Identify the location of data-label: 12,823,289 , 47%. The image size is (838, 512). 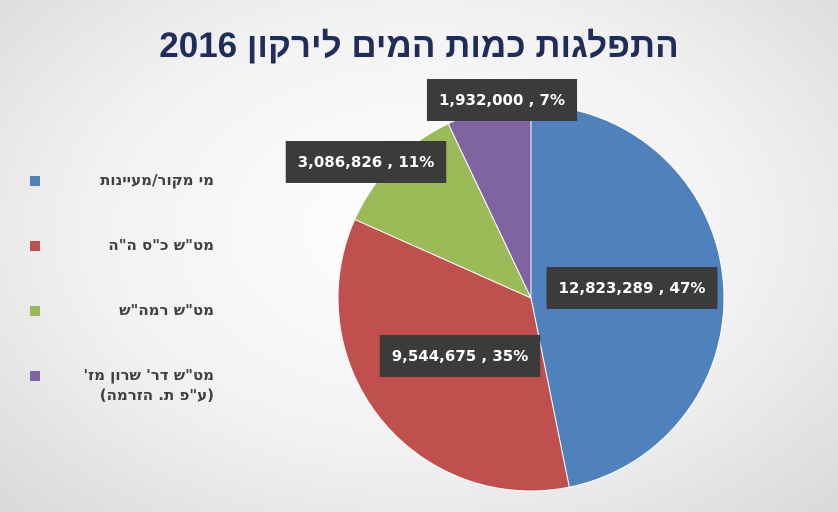
(632, 288).